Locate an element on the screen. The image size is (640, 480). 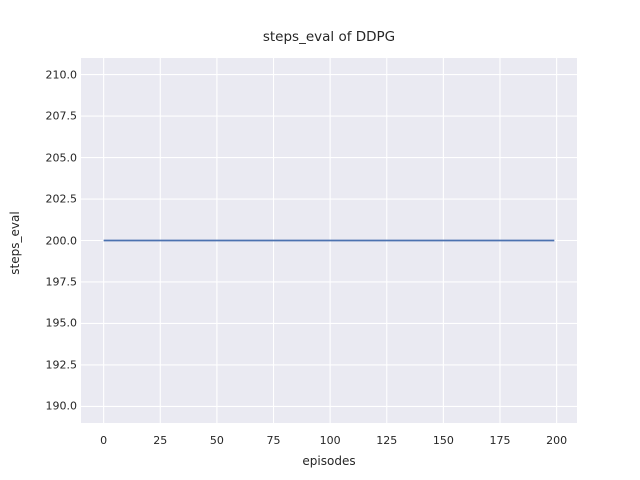
x-tick-label: 75 is located at coordinates (273, 440).